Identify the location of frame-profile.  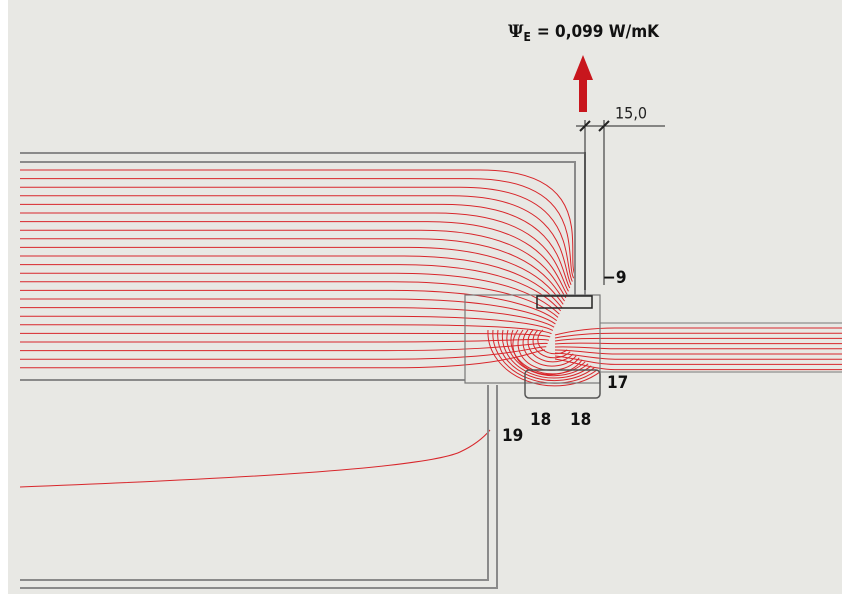
(564, 302).